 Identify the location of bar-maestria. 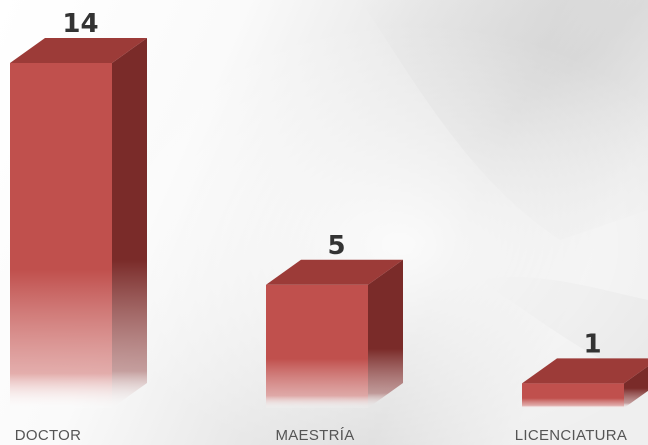
(334, 333).